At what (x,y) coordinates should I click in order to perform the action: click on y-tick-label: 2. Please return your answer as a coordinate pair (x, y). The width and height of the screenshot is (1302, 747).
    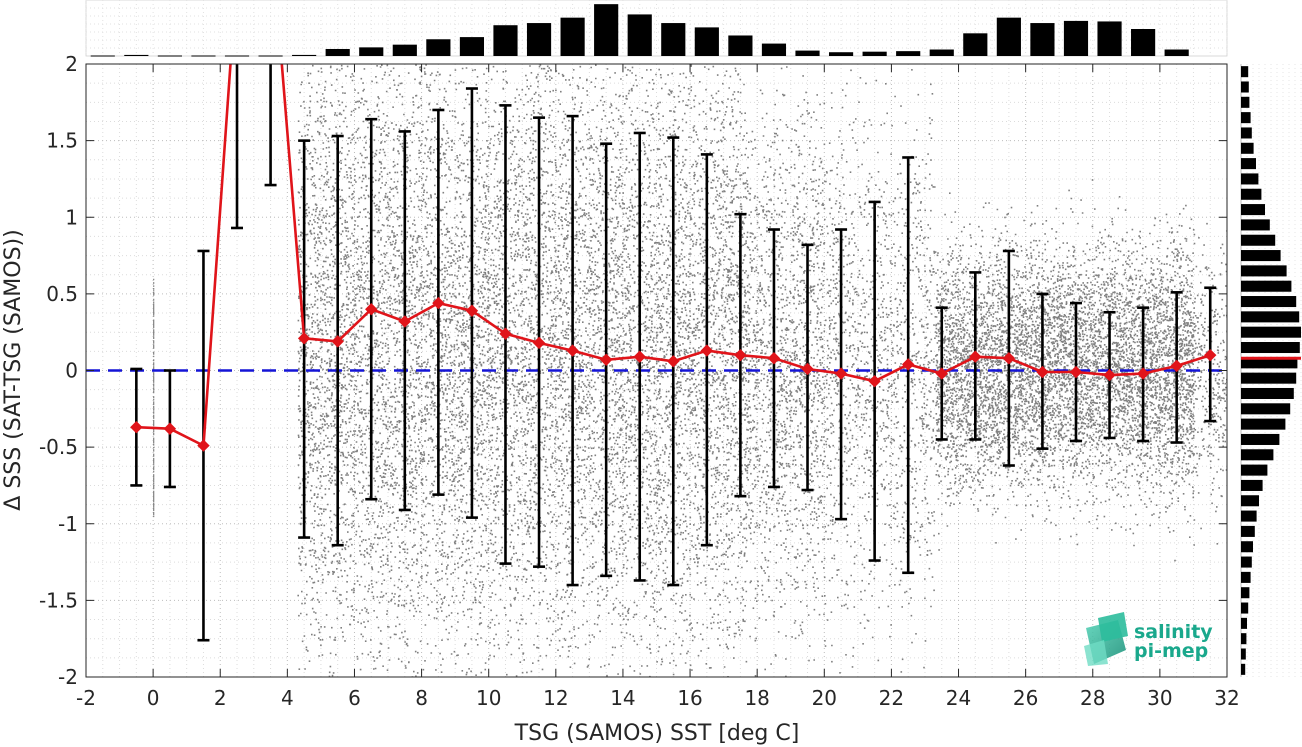
    Looking at the image, I should click on (71, 64).